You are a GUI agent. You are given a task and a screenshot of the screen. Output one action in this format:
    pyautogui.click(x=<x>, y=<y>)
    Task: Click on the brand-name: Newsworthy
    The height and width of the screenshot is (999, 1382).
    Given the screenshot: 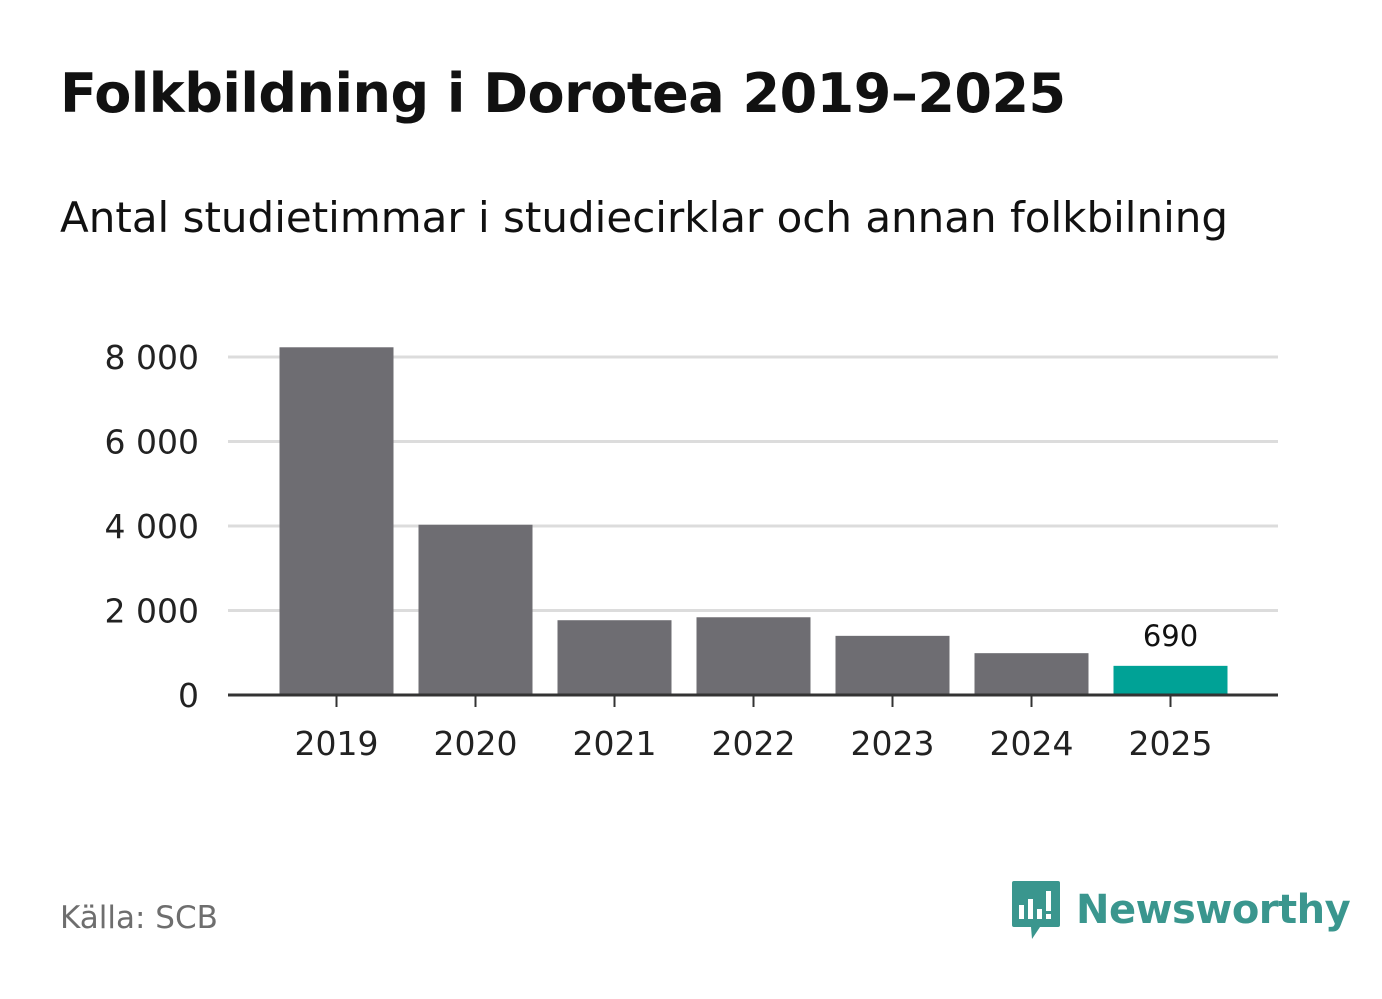 What is the action you would take?
    pyautogui.click(x=1213, y=910)
    